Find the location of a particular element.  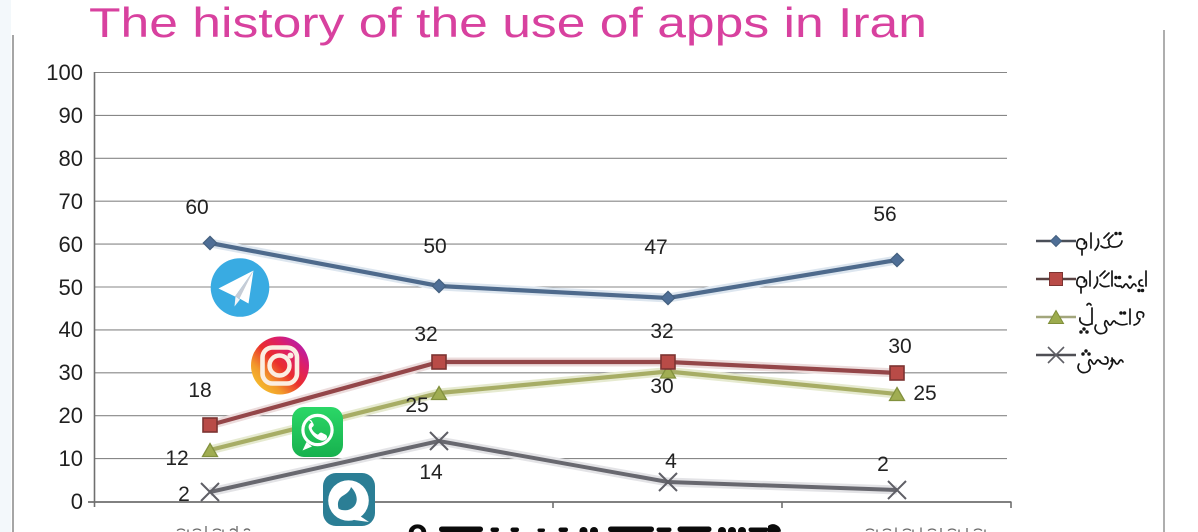

svg-text: 70 is located at coordinates (71, 201).